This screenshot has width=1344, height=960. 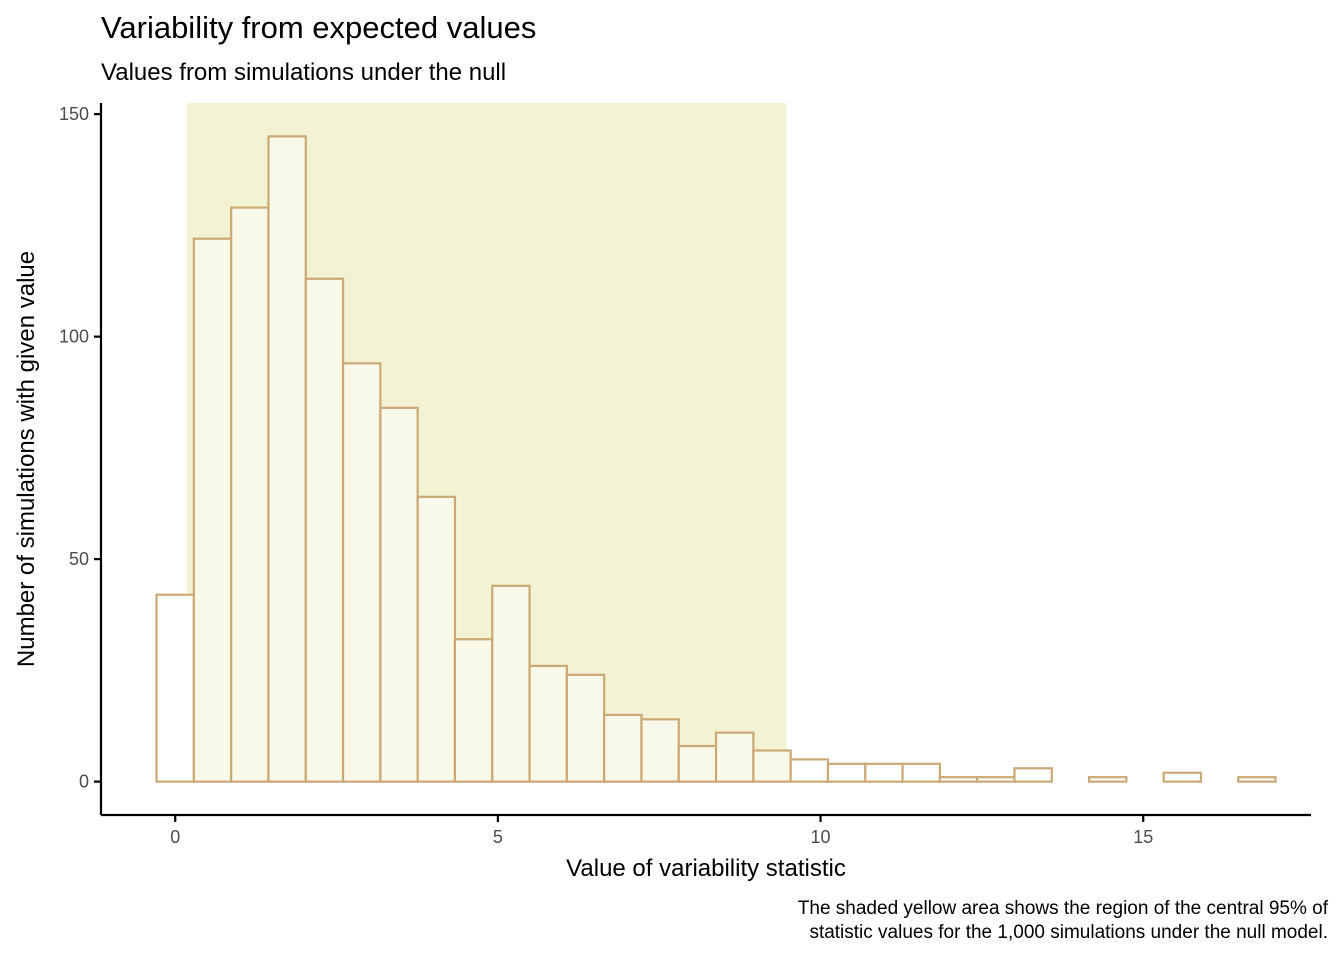 I want to click on y-tick-label: 50, so click(x=79, y=559).